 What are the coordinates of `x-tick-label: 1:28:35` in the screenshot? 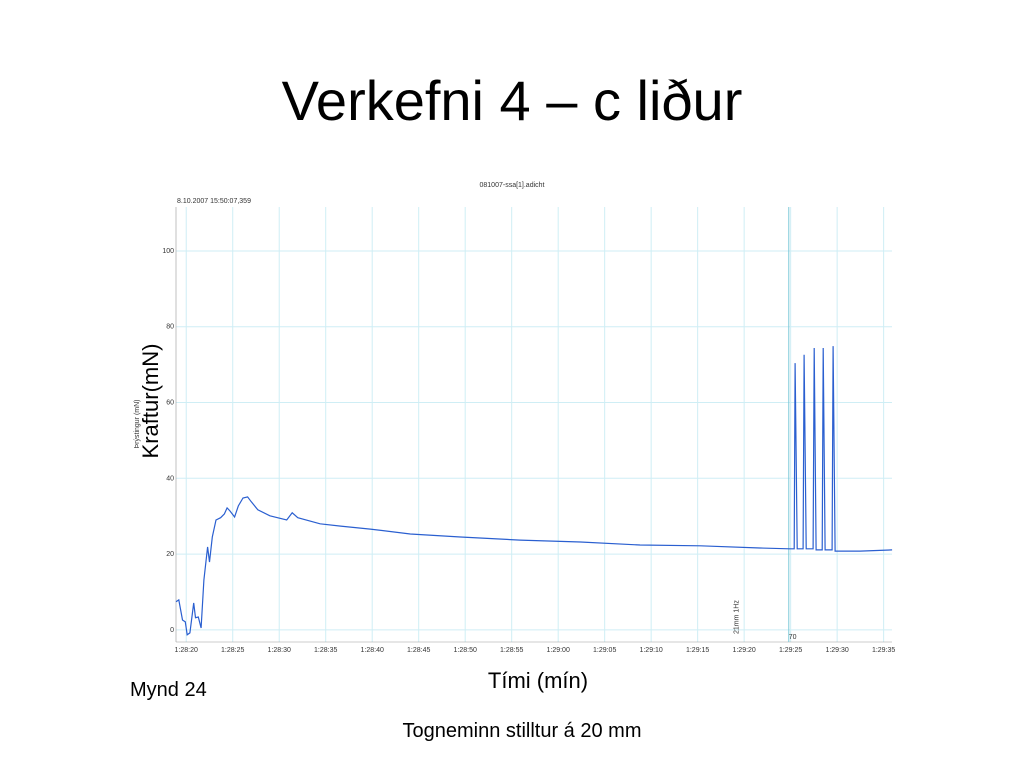 It's located at (325, 650).